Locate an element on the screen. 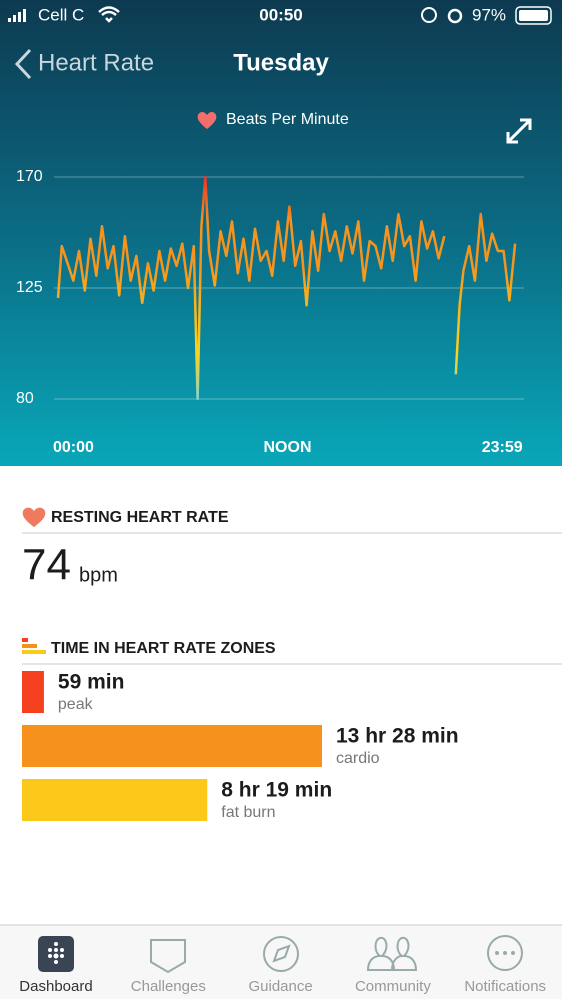 This screenshot has width=562, height=999. zone-time: 8 hr 19 min is located at coordinates (276, 790).